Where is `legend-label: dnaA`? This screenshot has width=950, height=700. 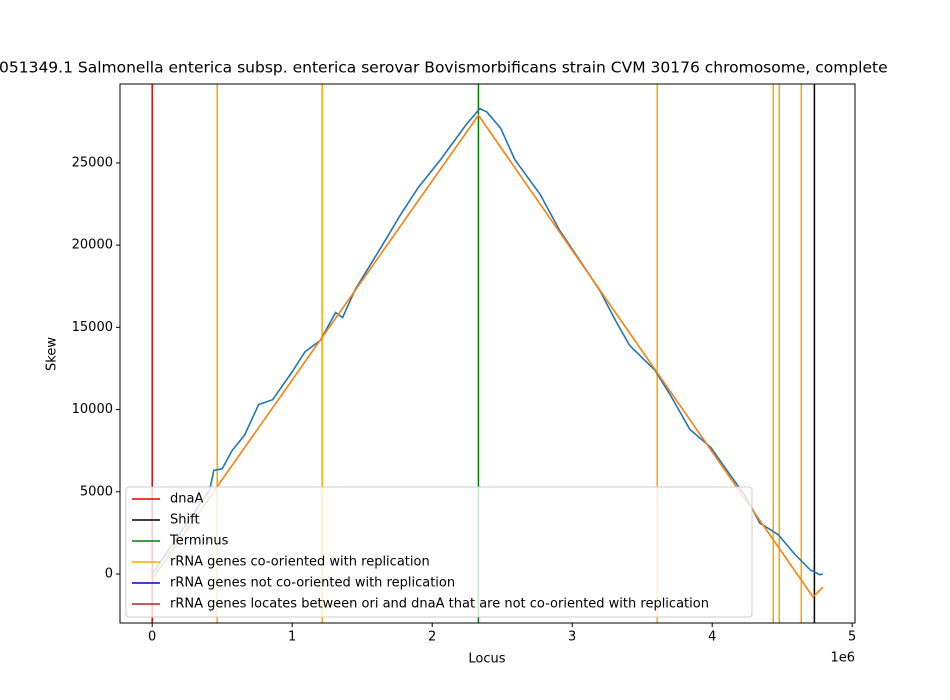 legend-label: dnaA is located at coordinates (186, 499).